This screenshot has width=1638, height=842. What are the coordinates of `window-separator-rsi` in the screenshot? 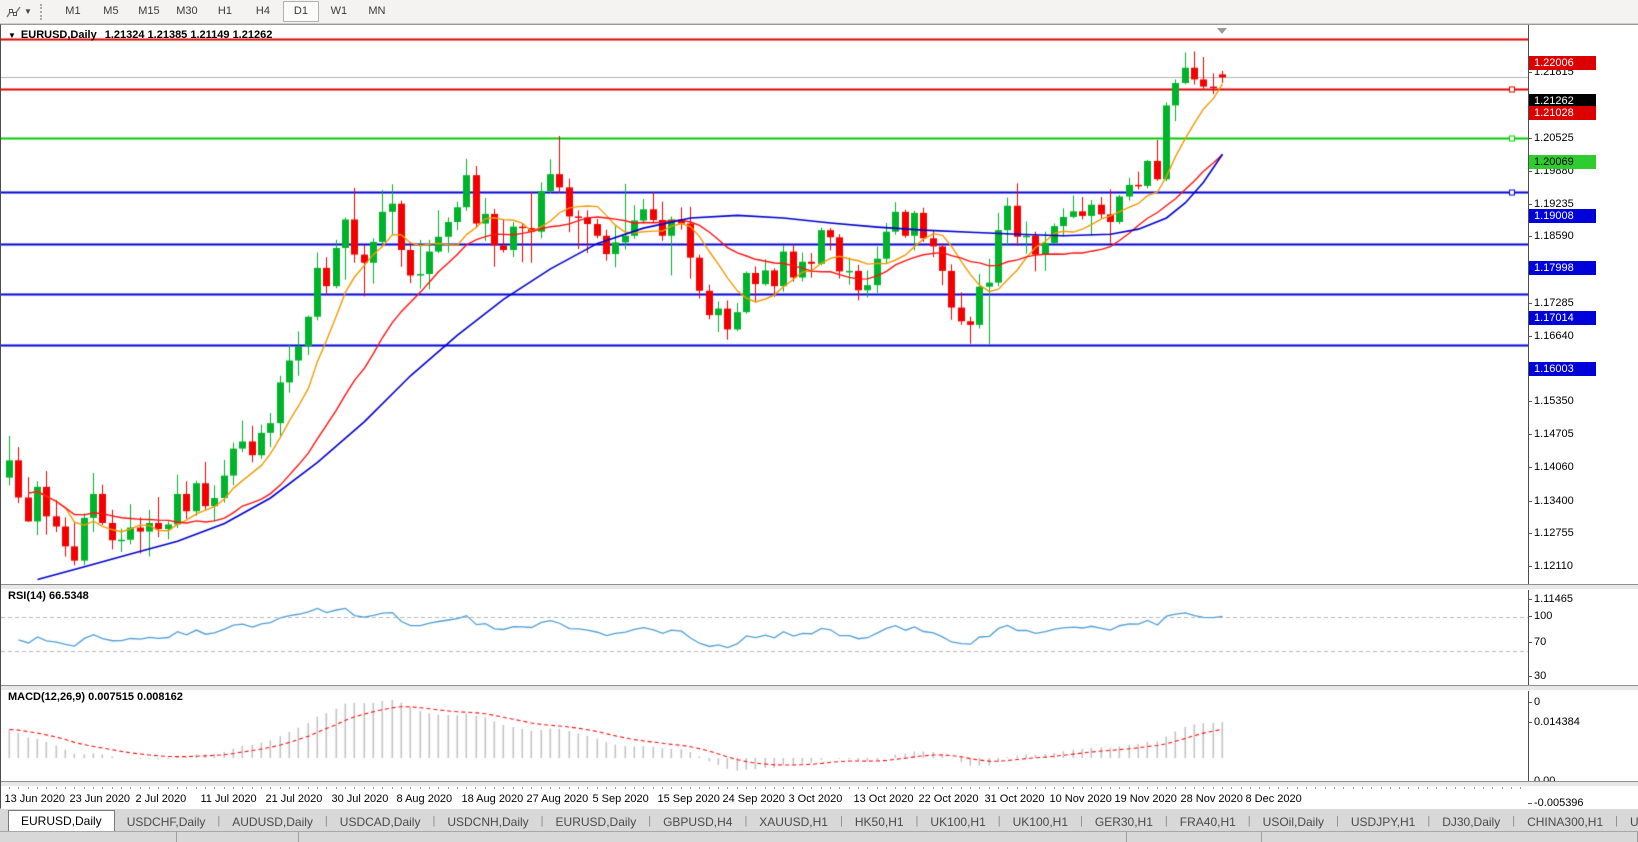 It's located at (819, 587).